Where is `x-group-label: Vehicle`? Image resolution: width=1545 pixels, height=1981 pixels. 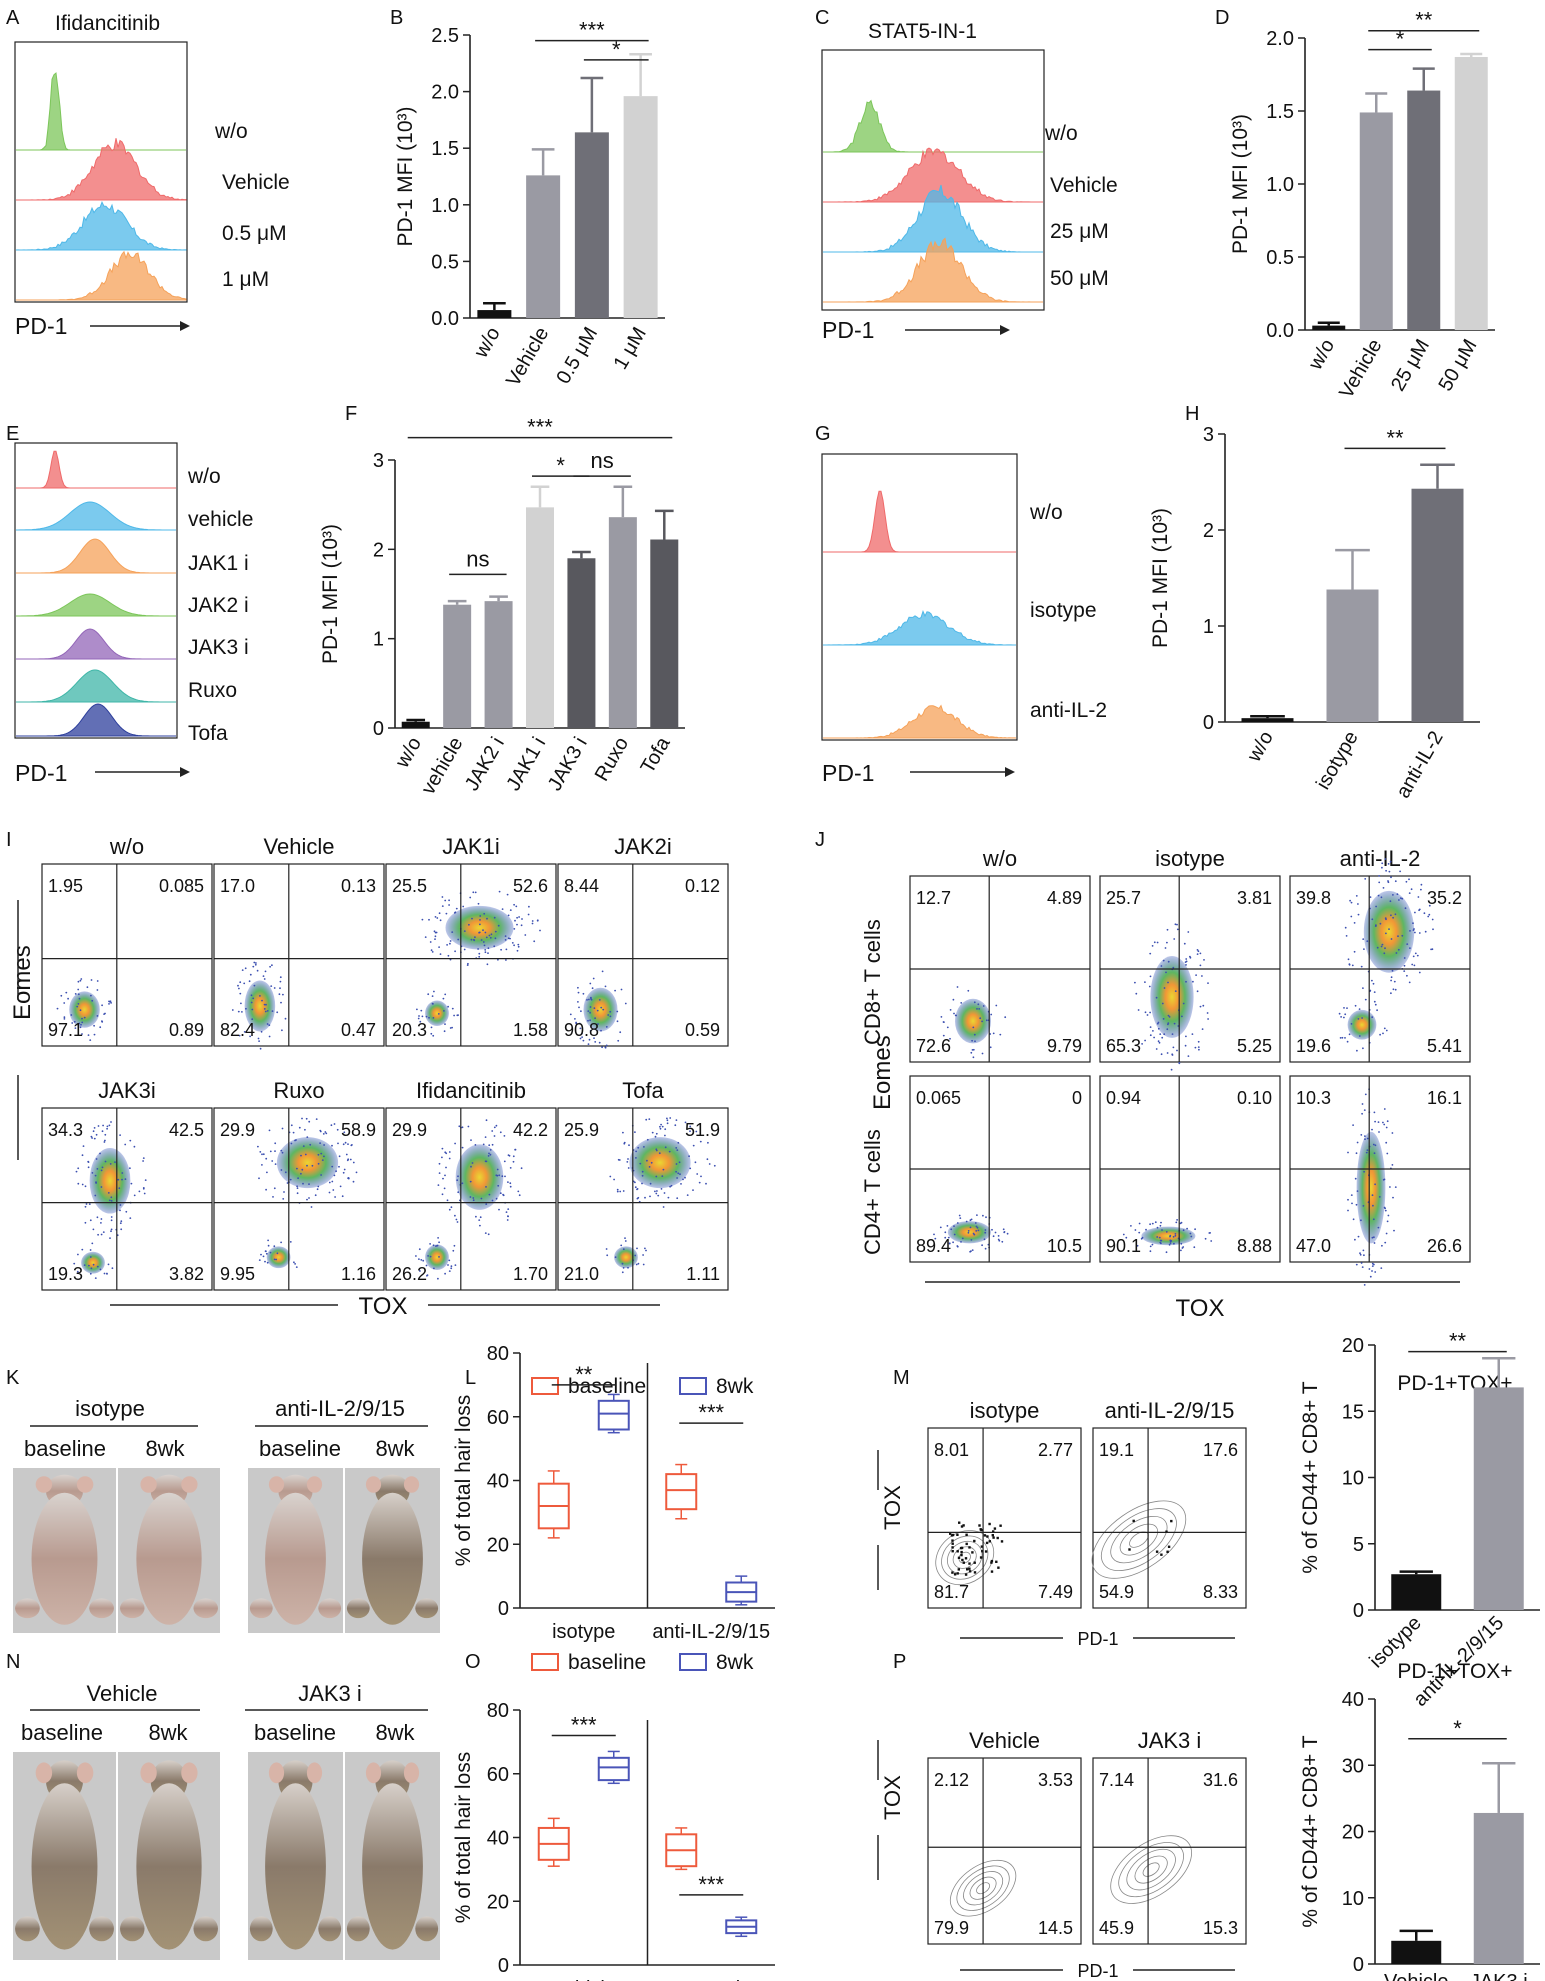 x-group-label: Vehicle is located at coordinates (584, 1979).